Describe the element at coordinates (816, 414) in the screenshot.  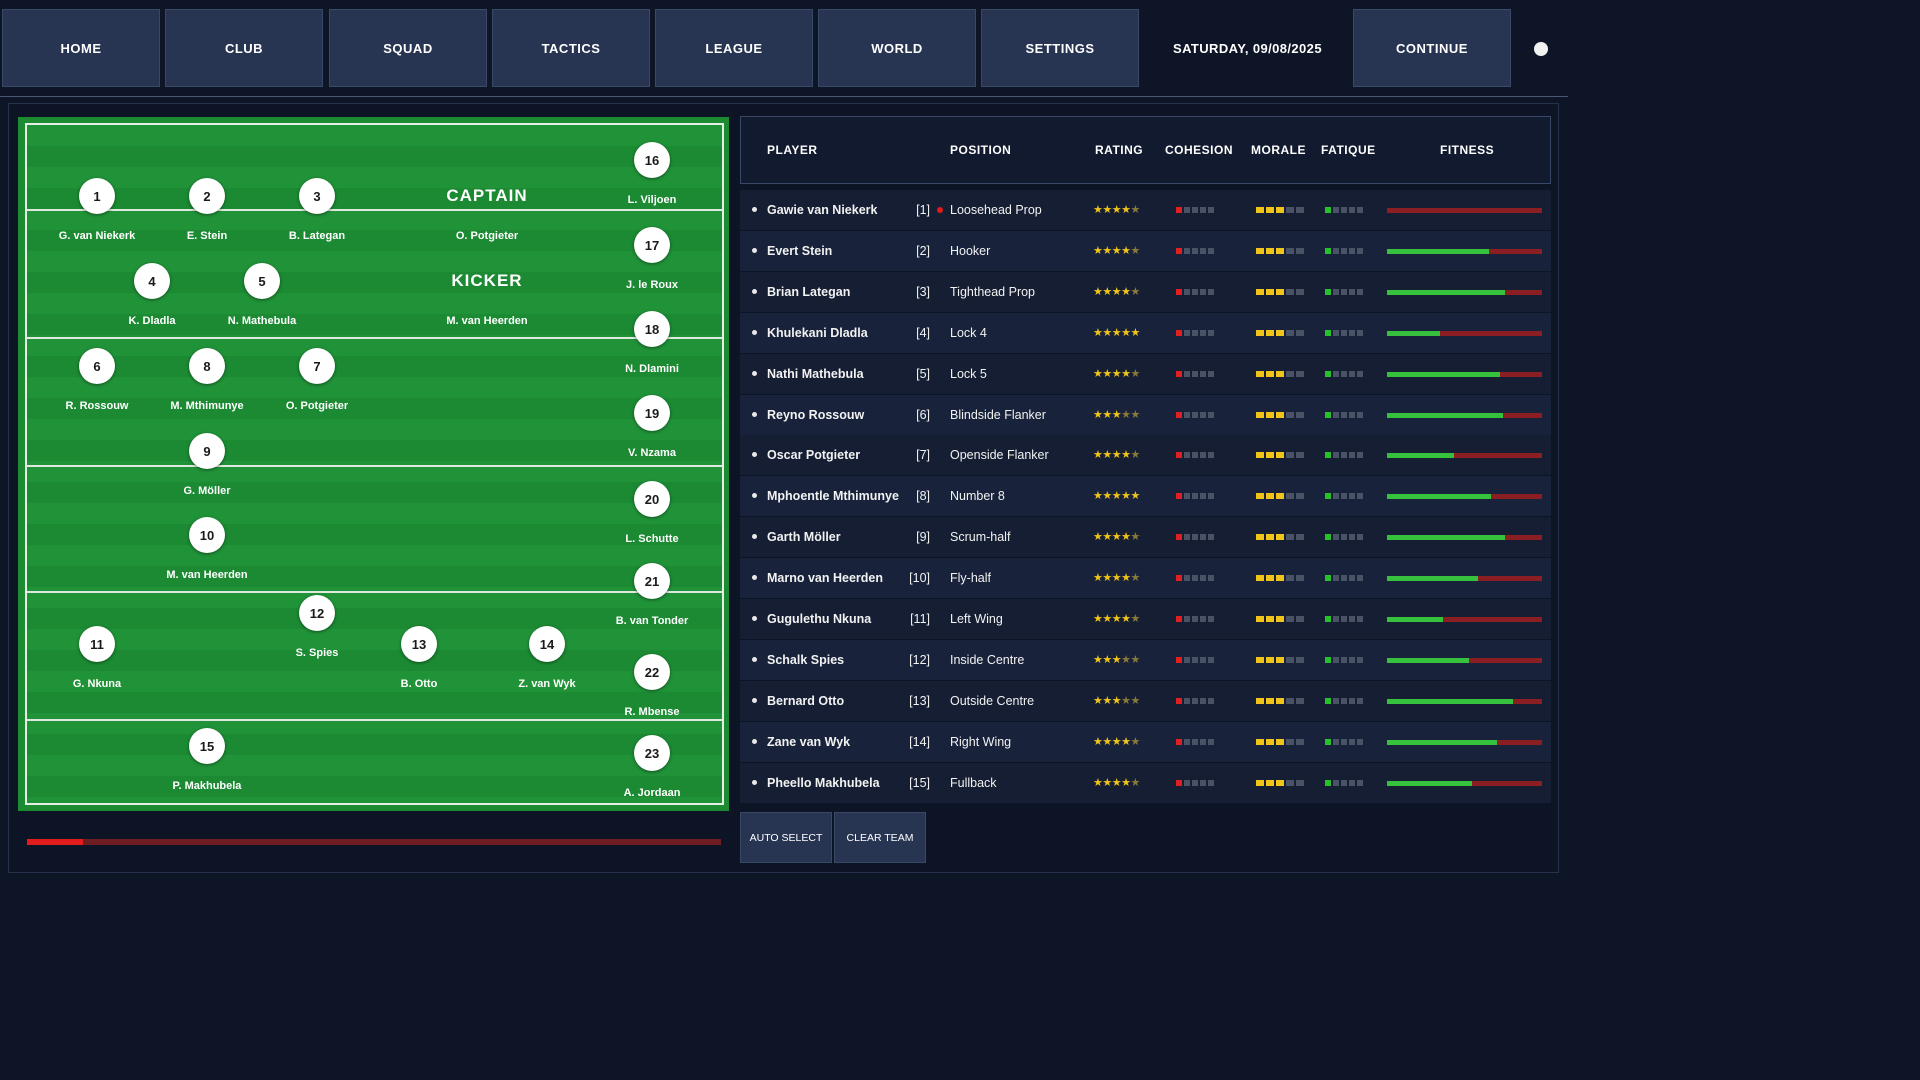
I see `player-name: Reyno Rossouw` at that location.